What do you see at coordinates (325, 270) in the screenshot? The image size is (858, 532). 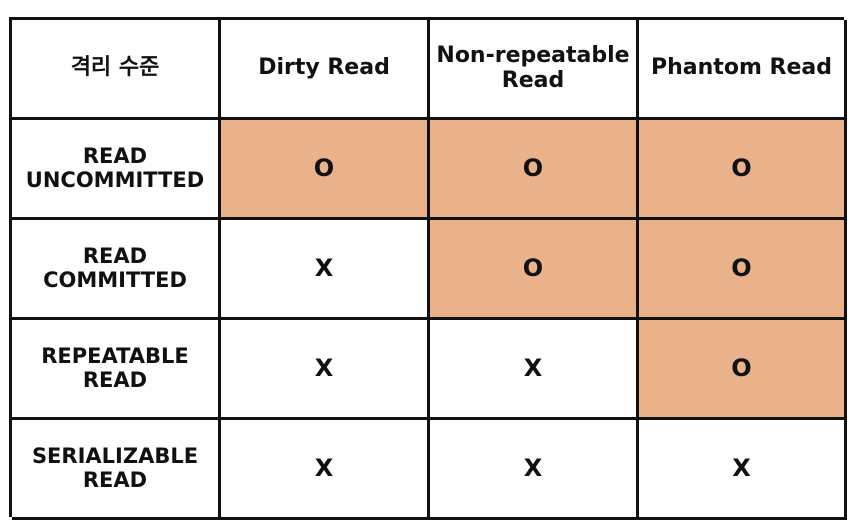 I see `cell-read-committed-dirty-read: X` at bounding box center [325, 270].